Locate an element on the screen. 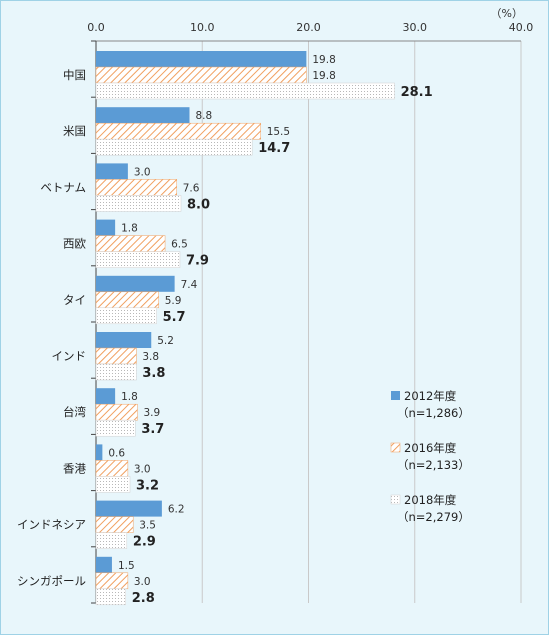 This screenshot has height=635, width=549. data-label: 1.5 is located at coordinates (126, 566).